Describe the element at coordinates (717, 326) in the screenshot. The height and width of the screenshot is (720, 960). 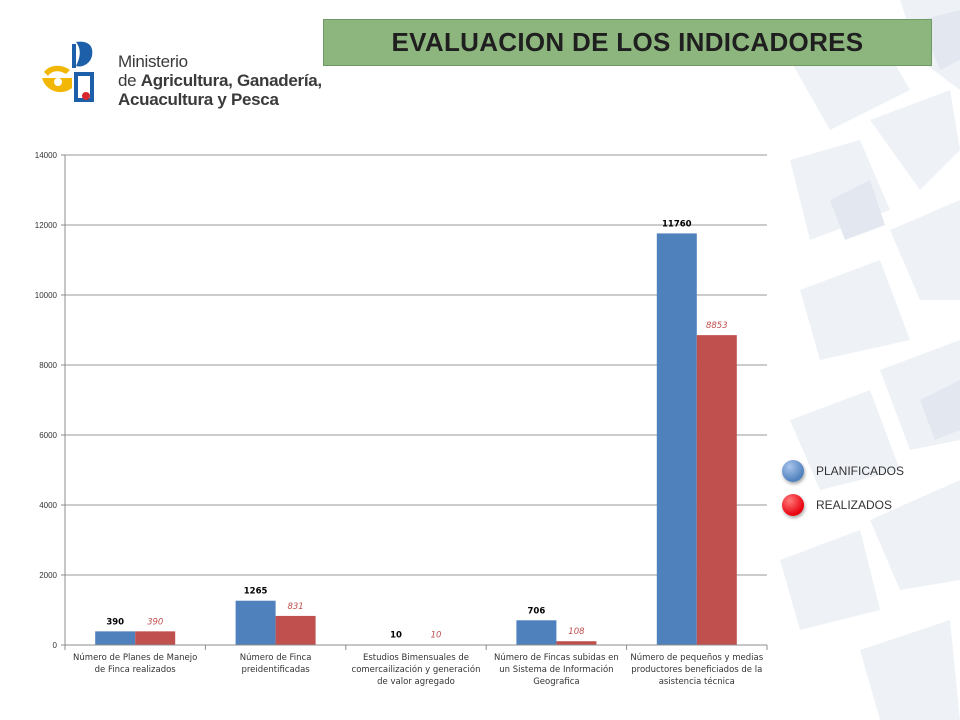
I see `data-label-realizados: 8853` at that location.